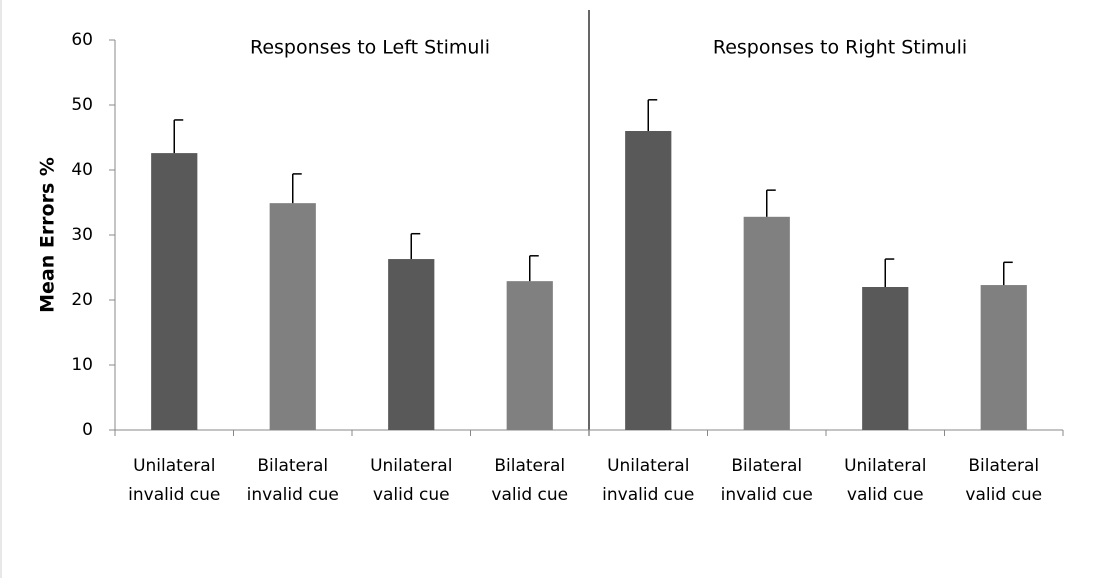 This screenshot has width=1094, height=578. What do you see at coordinates (370, 48) in the screenshot?
I see `annotation: Responses to Left Stimuli` at bounding box center [370, 48].